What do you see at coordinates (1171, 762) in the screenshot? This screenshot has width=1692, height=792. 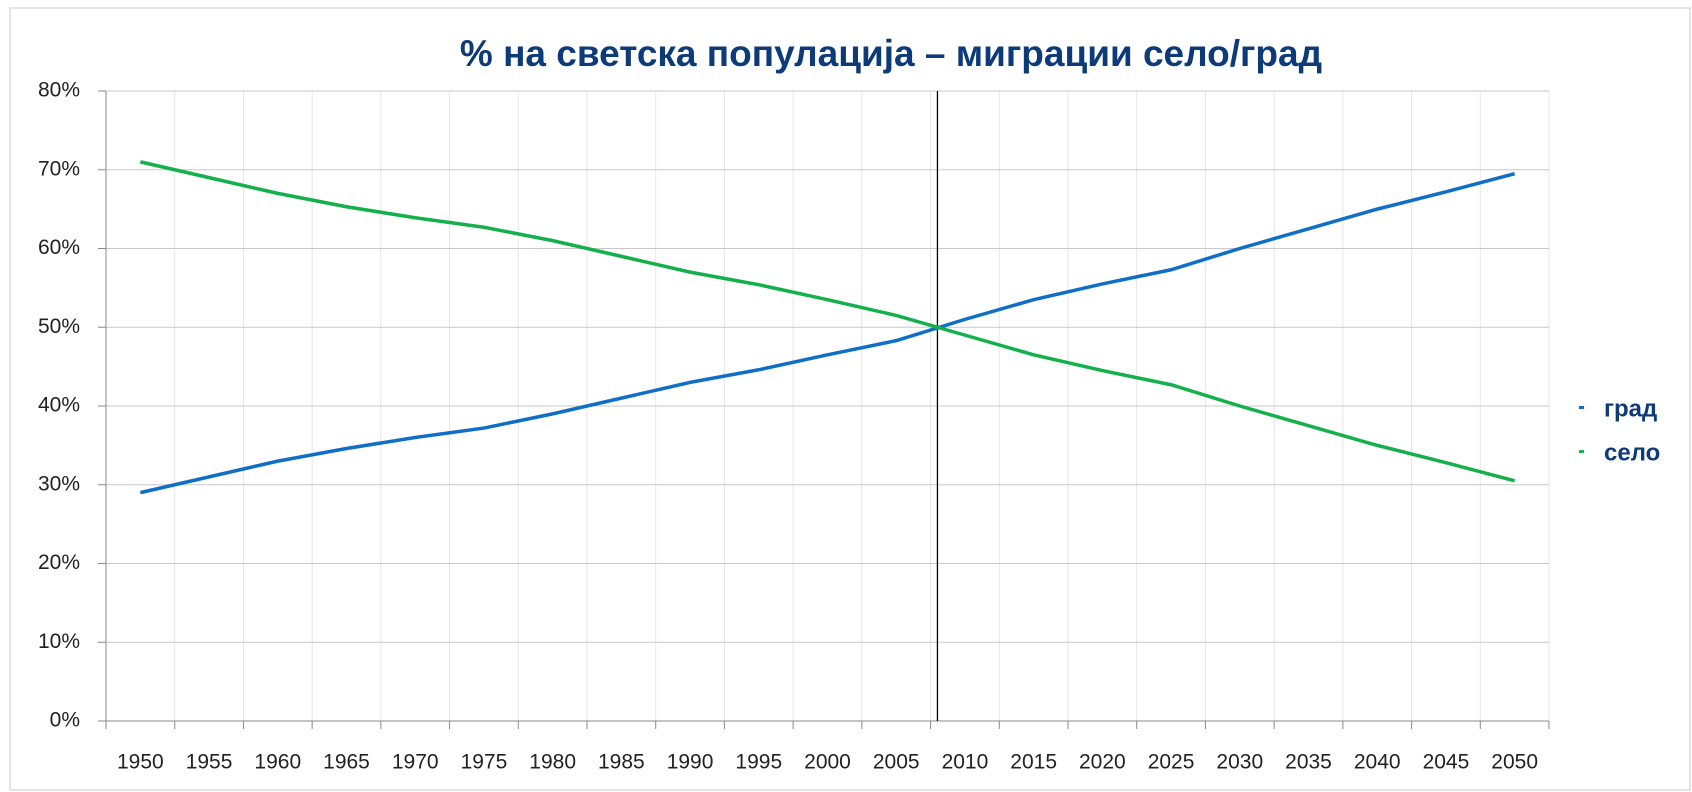 I see `x-tick-label: 2025` at bounding box center [1171, 762].